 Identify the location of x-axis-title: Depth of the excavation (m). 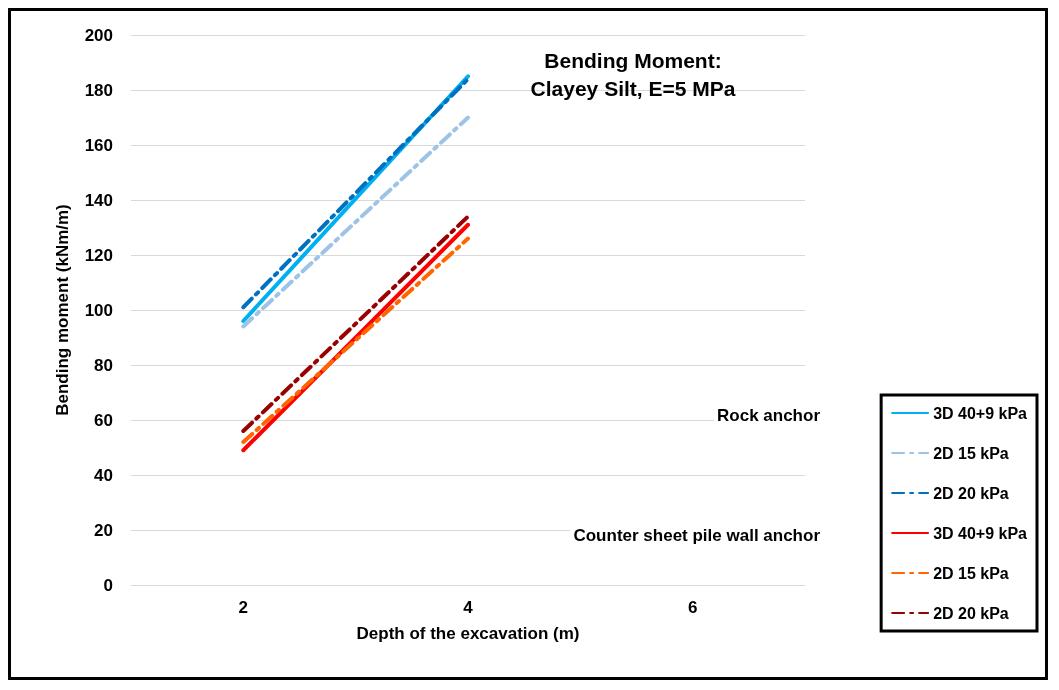
(468, 633).